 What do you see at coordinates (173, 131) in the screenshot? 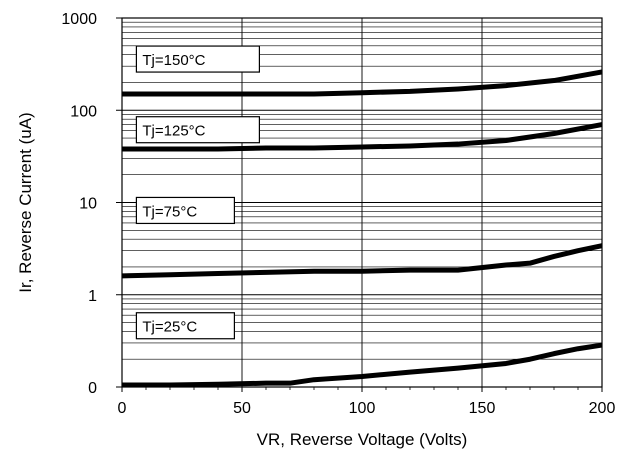
I see `series-label: Tj=125°C` at bounding box center [173, 131].